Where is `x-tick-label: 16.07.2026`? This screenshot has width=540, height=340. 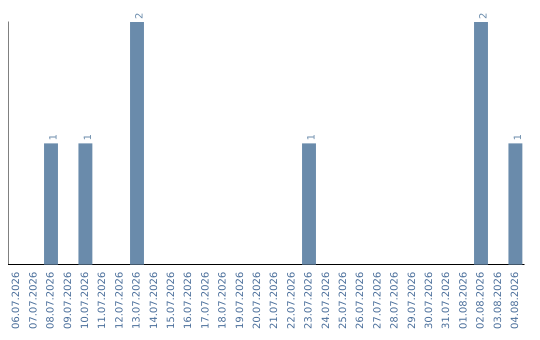
x-tick-label: 16.07.2026 is located at coordinates (188, 301).